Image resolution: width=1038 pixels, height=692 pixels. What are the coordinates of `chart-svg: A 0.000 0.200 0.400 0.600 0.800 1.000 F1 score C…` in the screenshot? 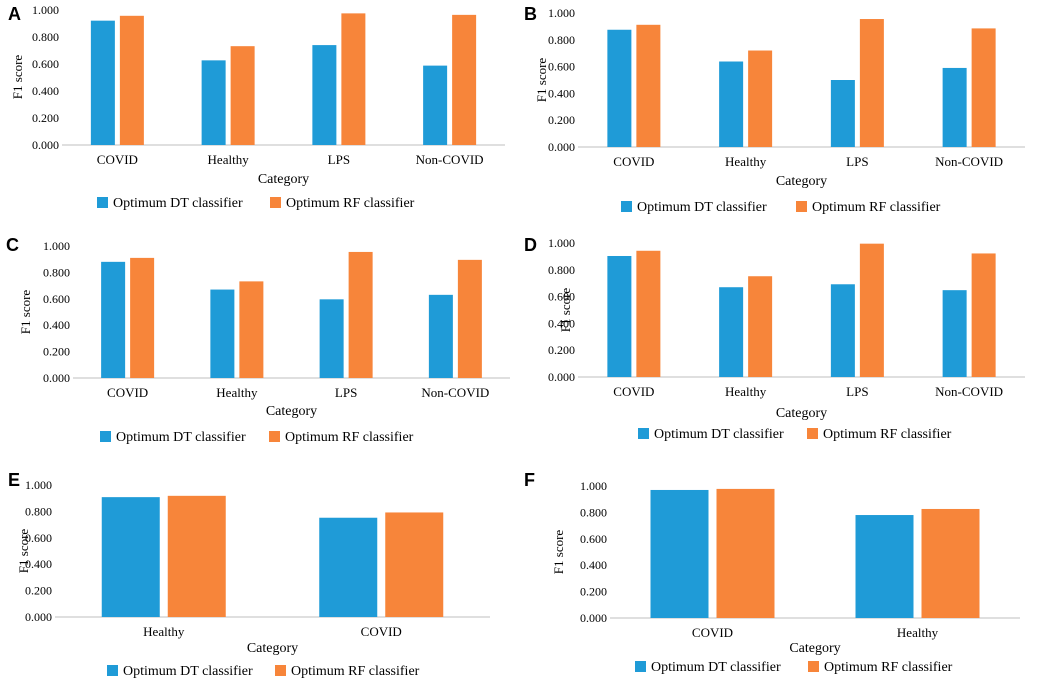 It's located at (256, 107).